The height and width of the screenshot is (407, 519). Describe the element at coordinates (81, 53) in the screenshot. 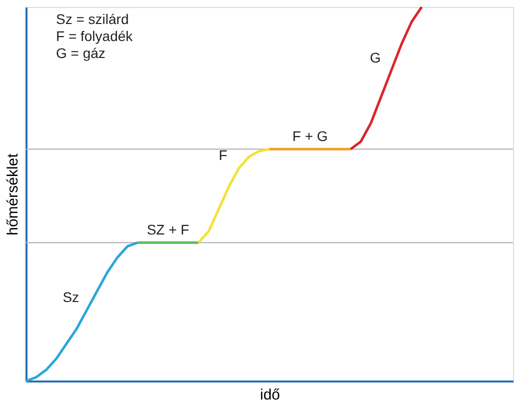

I see `annotation: G = gáz` at that location.